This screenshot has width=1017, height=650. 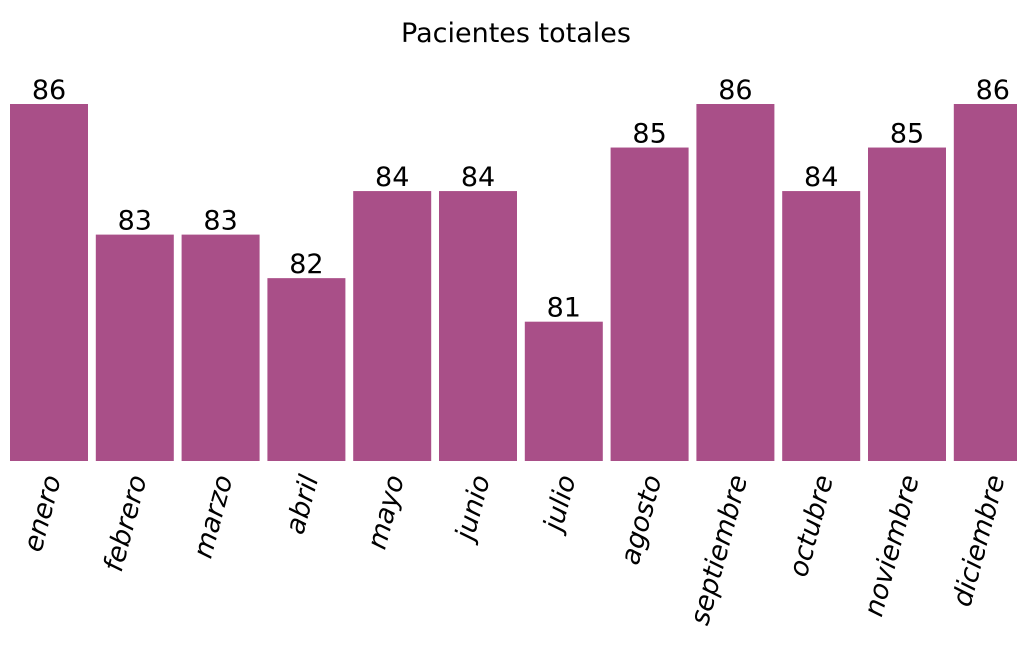 I want to click on x-tick-label: junio, so click(x=473, y=509).